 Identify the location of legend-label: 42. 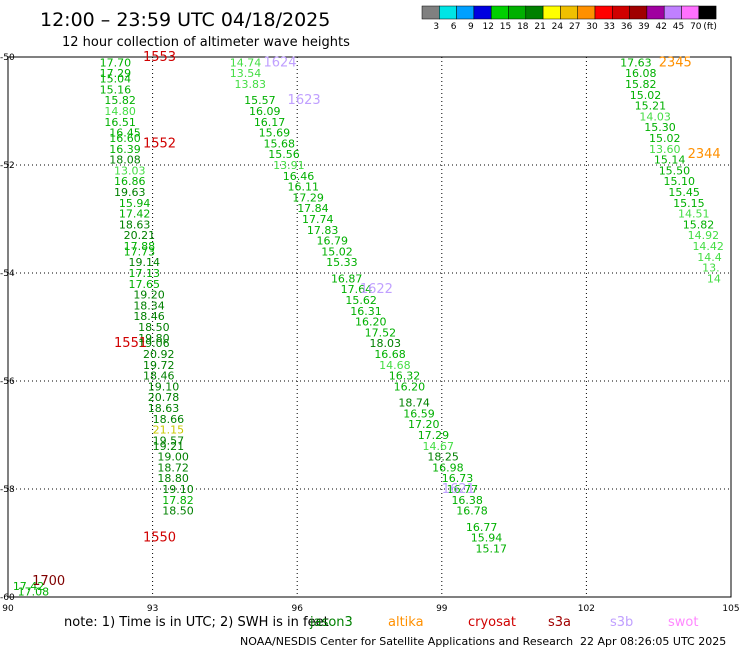
(660, 27).